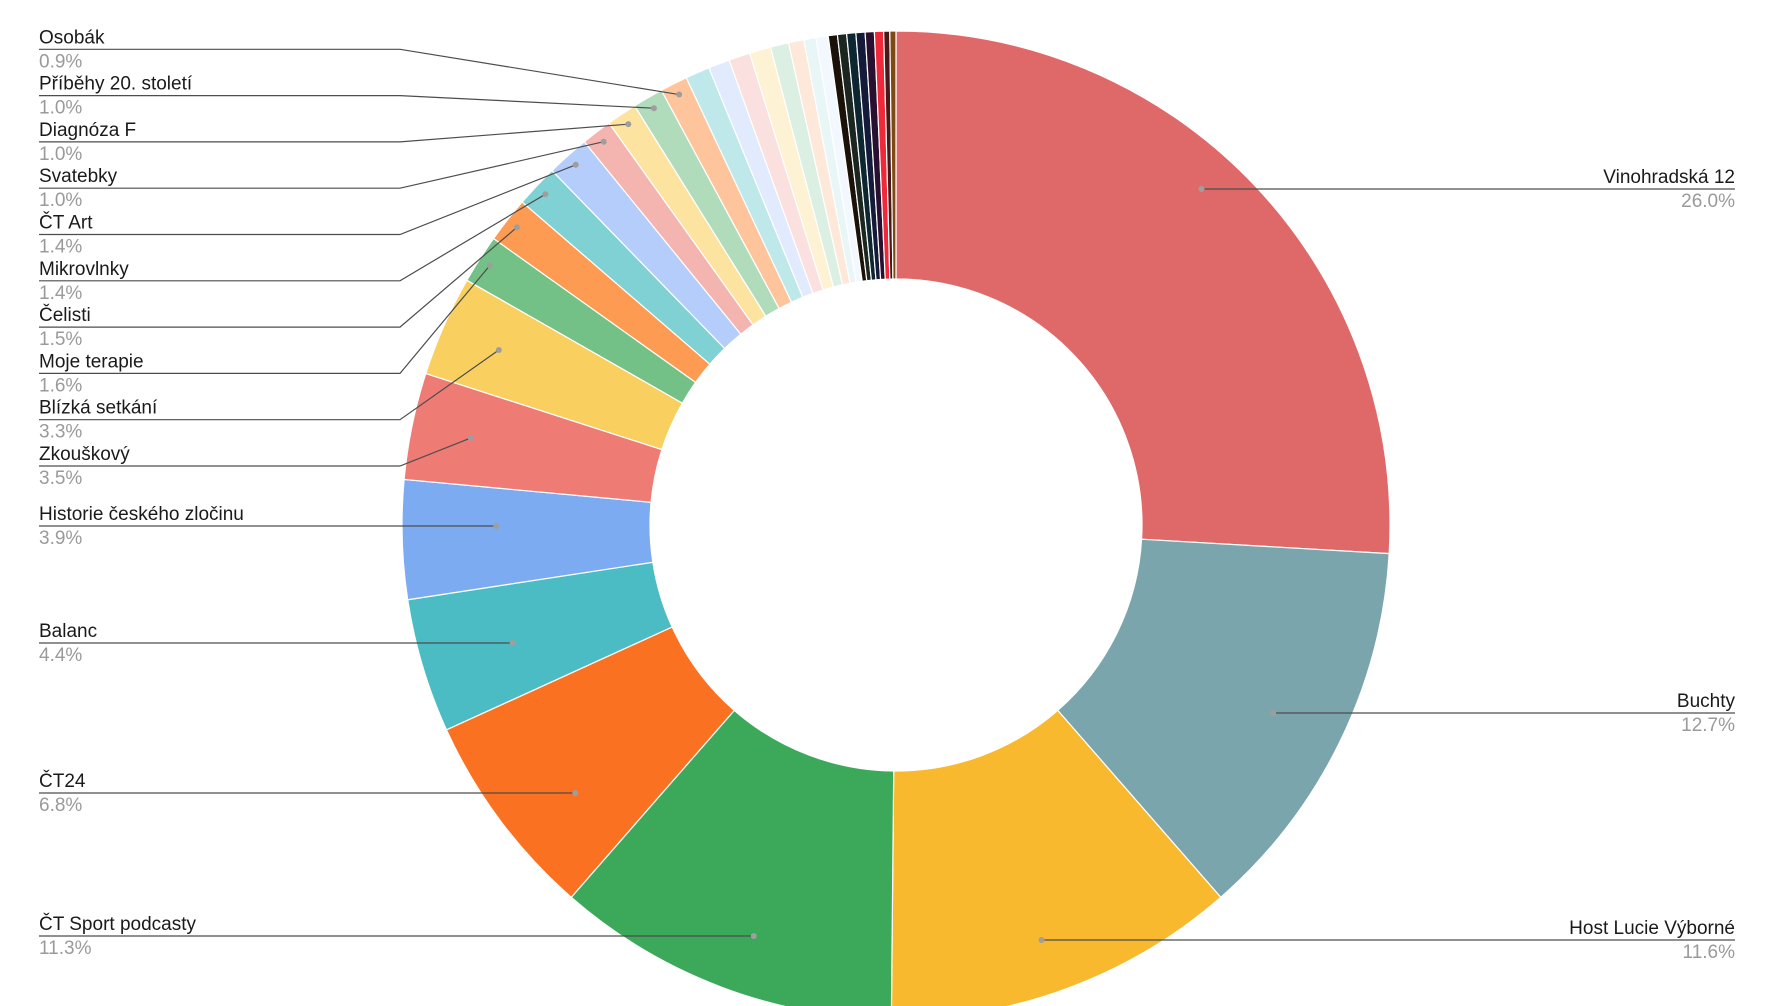 Image resolution: width=1770 pixels, height=1006 pixels. I want to click on leader-dot-zkouskovy, so click(470, 437).